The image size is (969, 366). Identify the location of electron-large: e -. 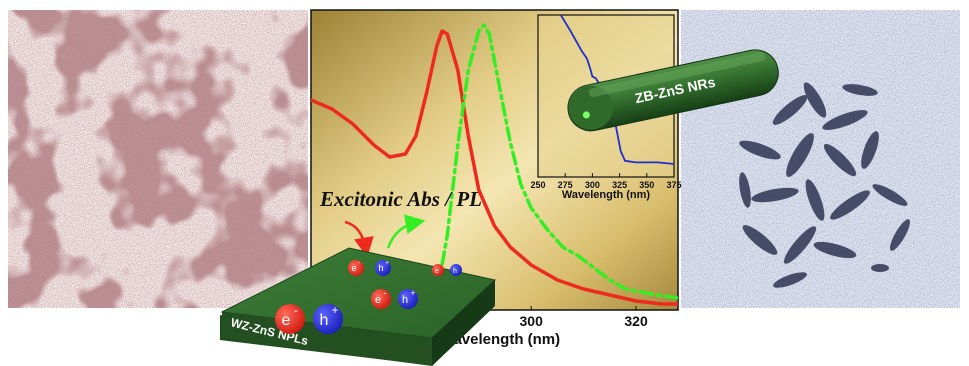
(290, 318).